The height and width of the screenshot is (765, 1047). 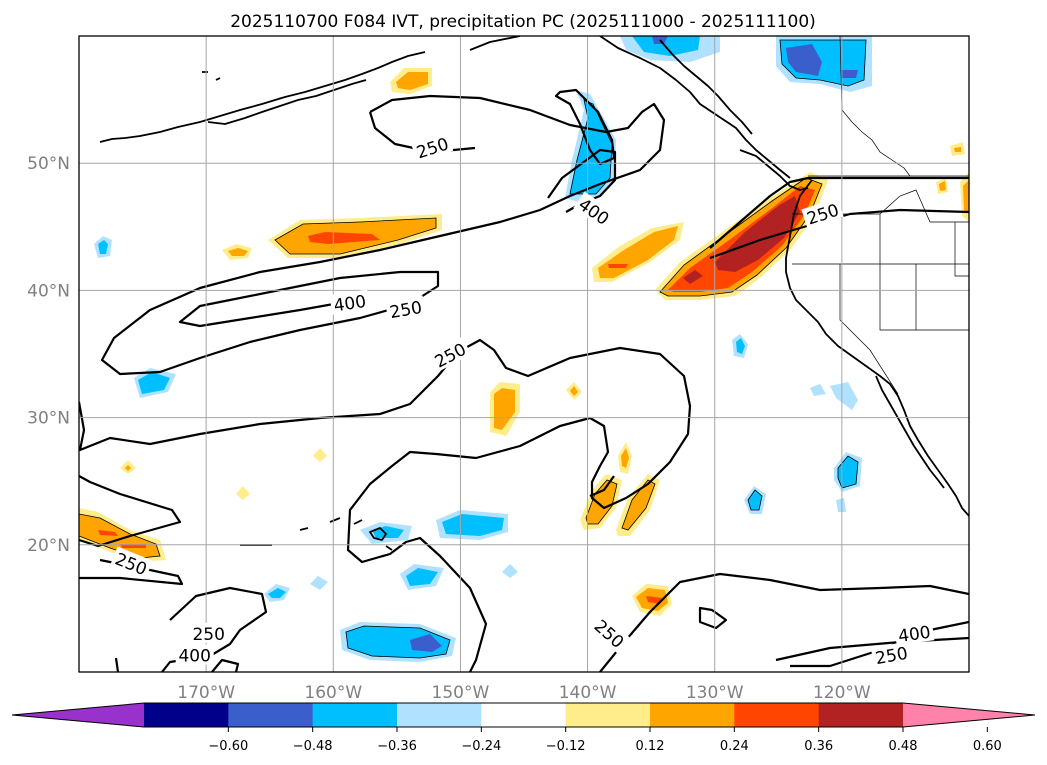 What do you see at coordinates (481, 746) in the screenshot?
I see `colorbar-tick-label: −0.24` at bounding box center [481, 746].